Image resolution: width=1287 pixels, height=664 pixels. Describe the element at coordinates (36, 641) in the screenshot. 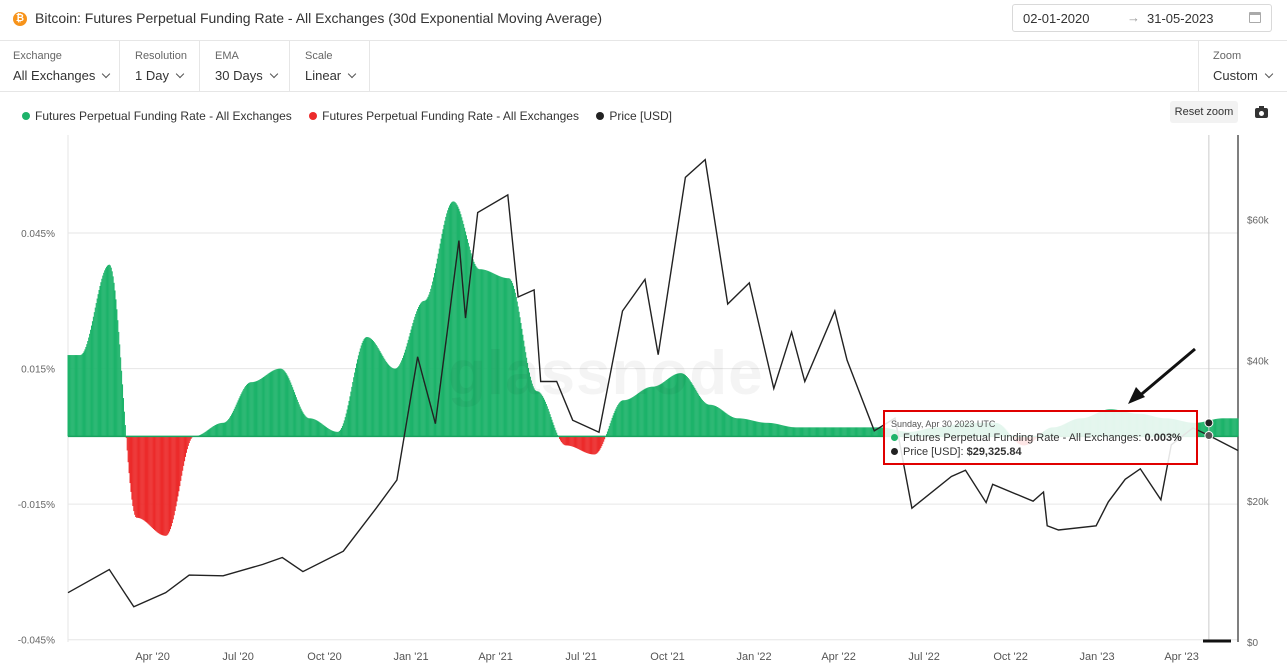

I see `y-left-tick-label: -0.045%` at that location.